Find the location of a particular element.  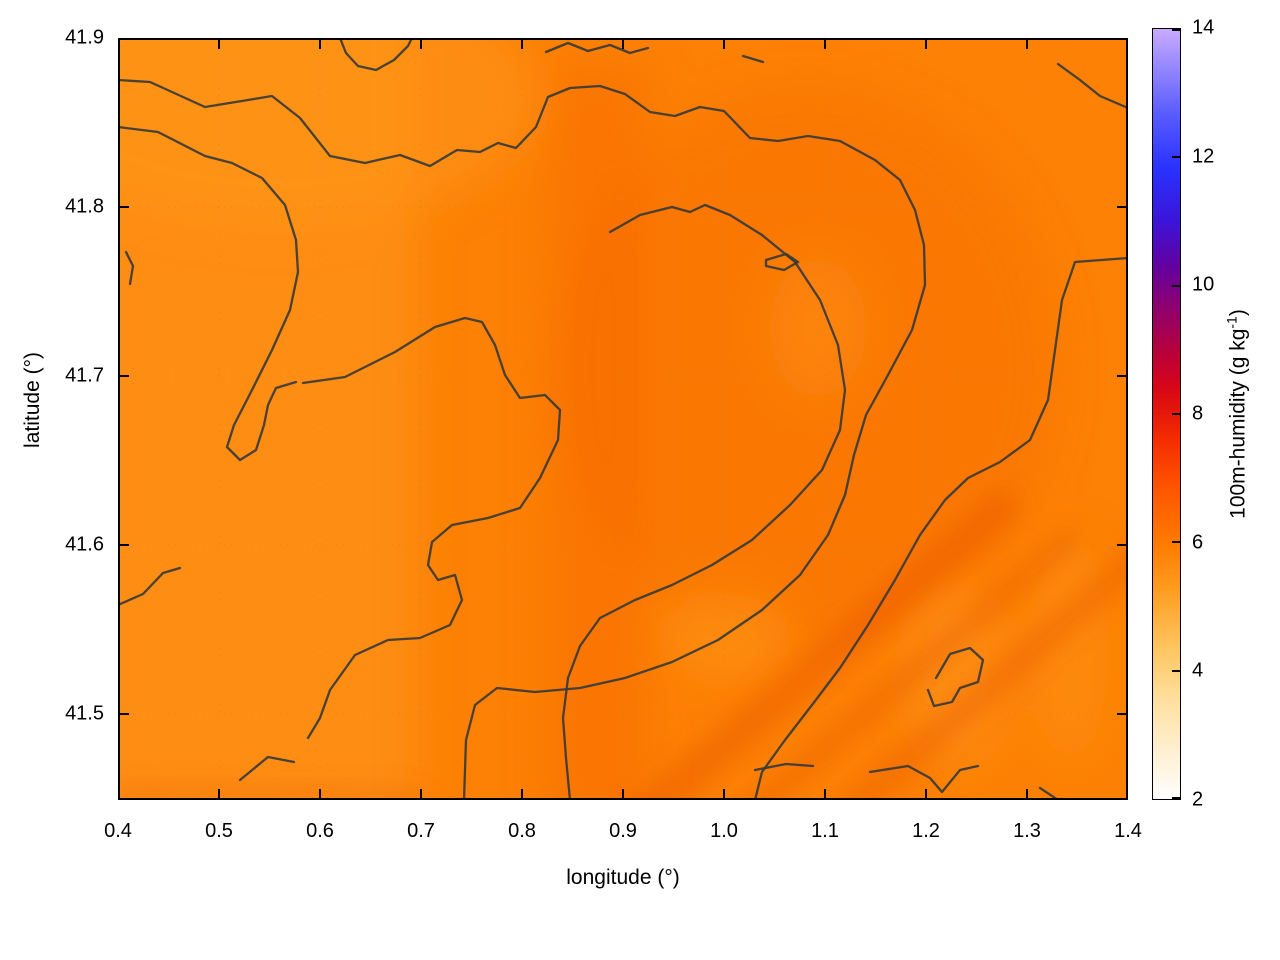

x-ticks-top is located at coordinates (623, 44).